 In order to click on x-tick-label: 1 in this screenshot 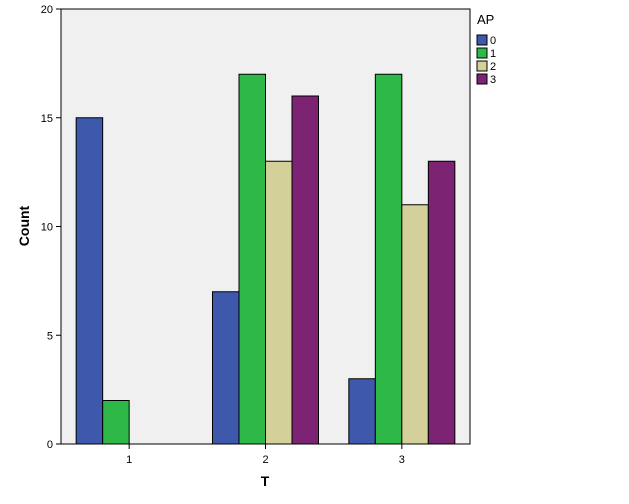, I will do `click(129, 460)`.